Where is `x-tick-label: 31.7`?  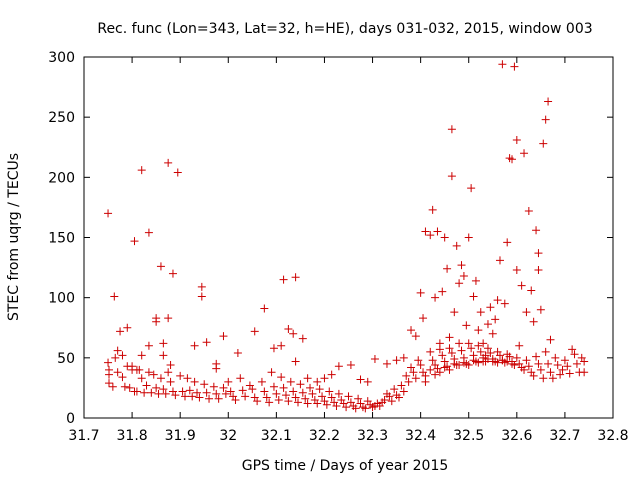
x-tick-label: 31.7 is located at coordinates (83, 436).